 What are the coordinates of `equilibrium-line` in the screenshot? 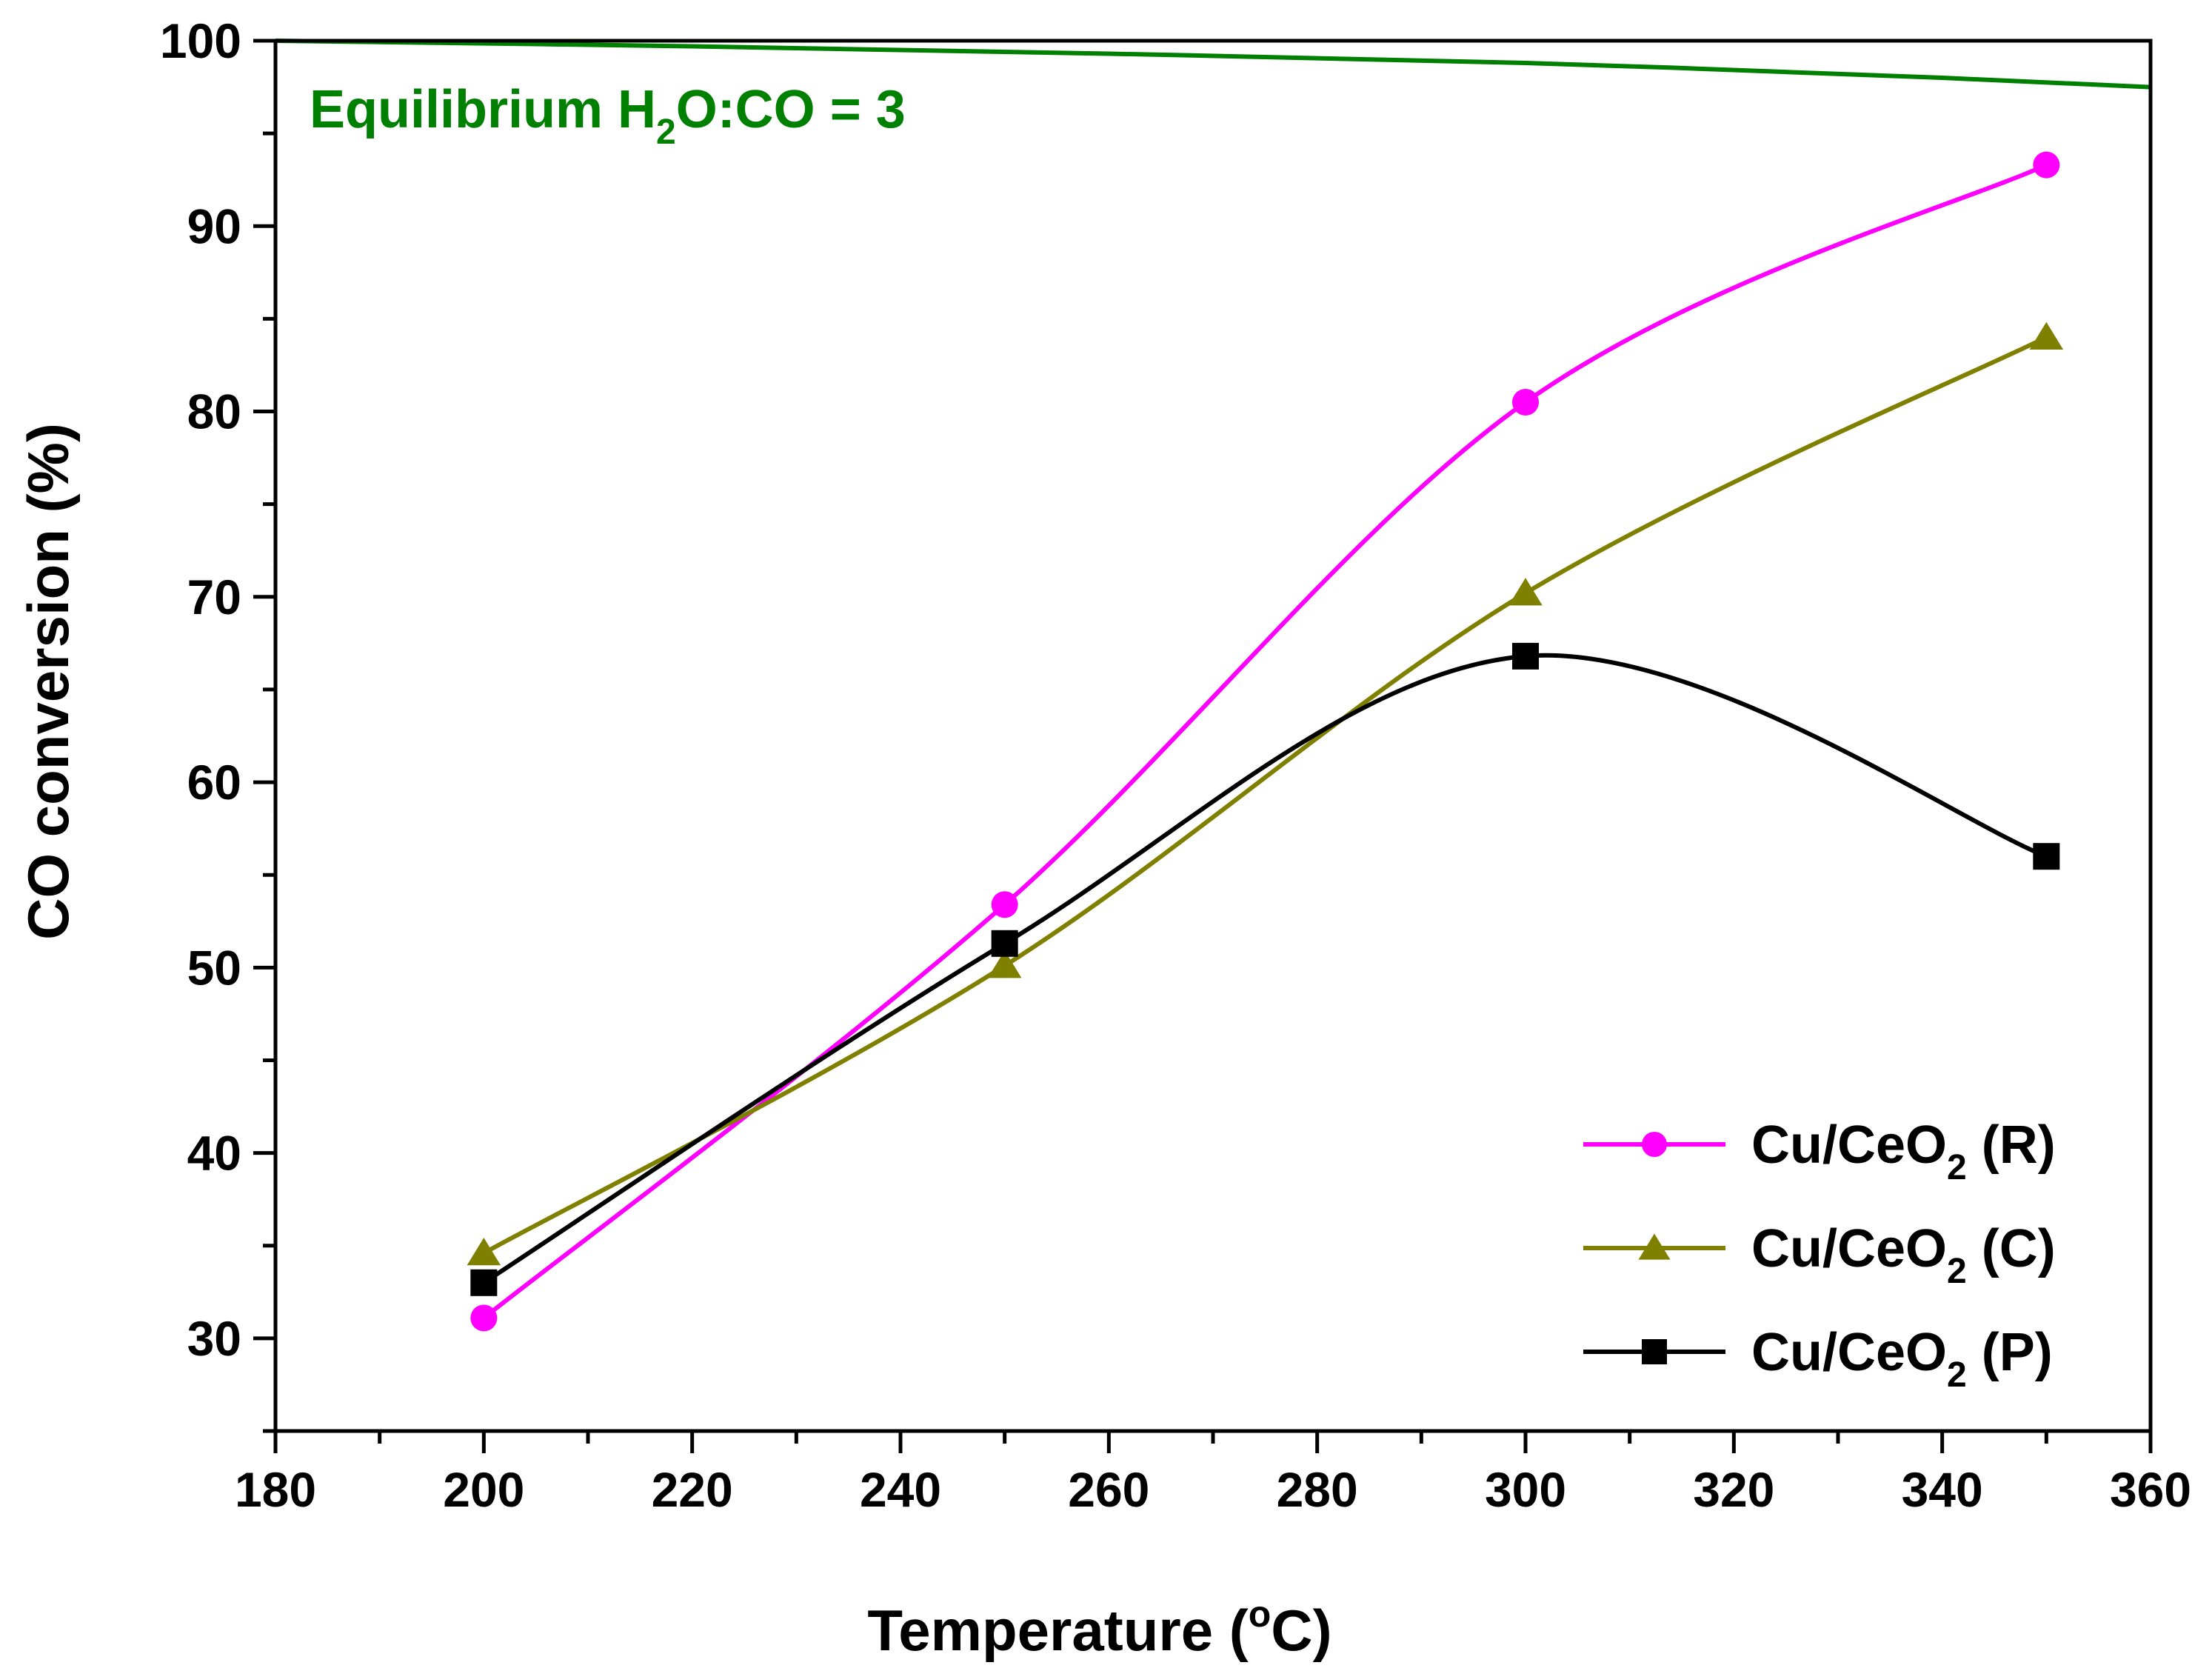 It's located at (1213, 65).